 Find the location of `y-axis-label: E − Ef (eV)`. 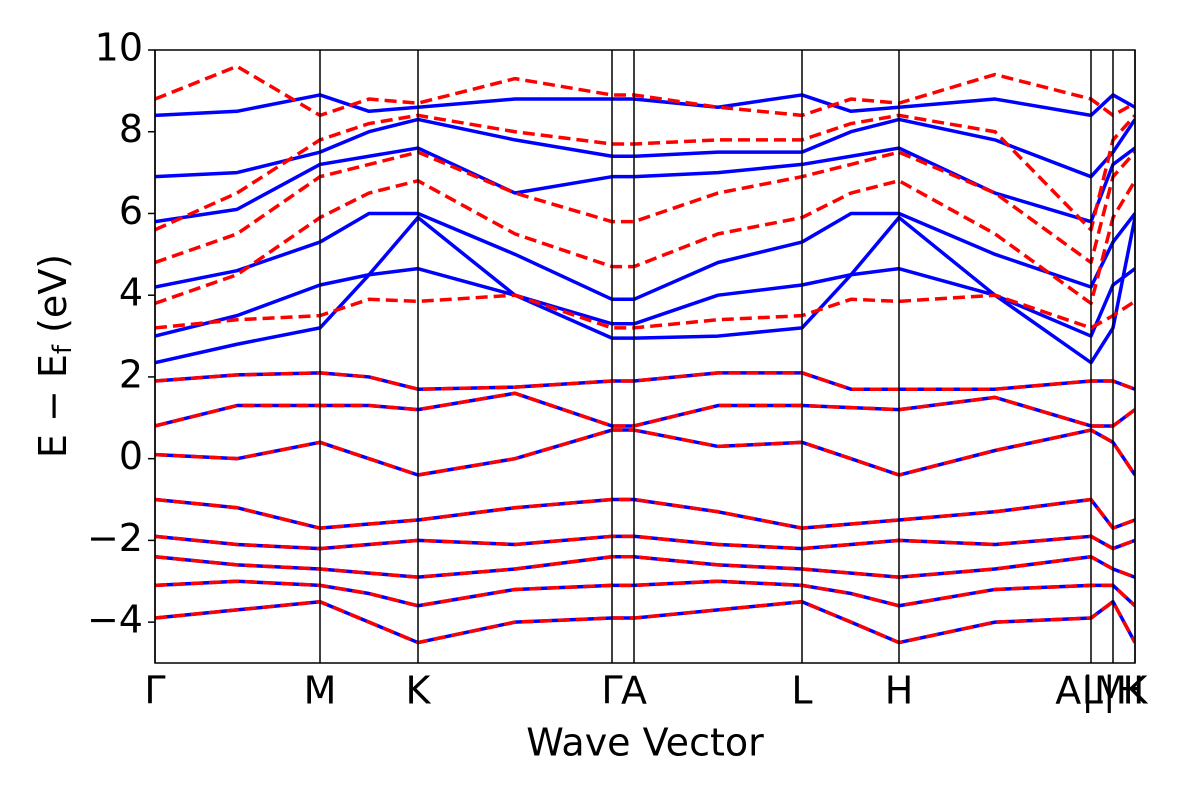

y-axis-label: E − Ef (eV) is located at coordinates (54, 356).